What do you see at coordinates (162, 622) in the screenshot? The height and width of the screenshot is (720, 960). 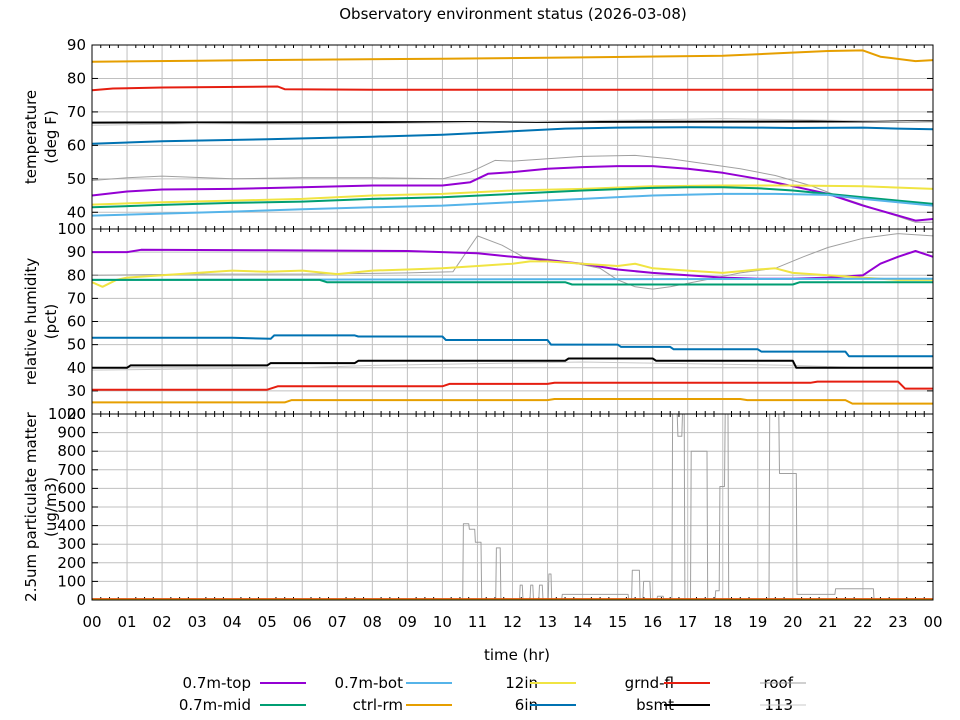 I see `x-tick-label: 02` at bounding box center [162, 622].